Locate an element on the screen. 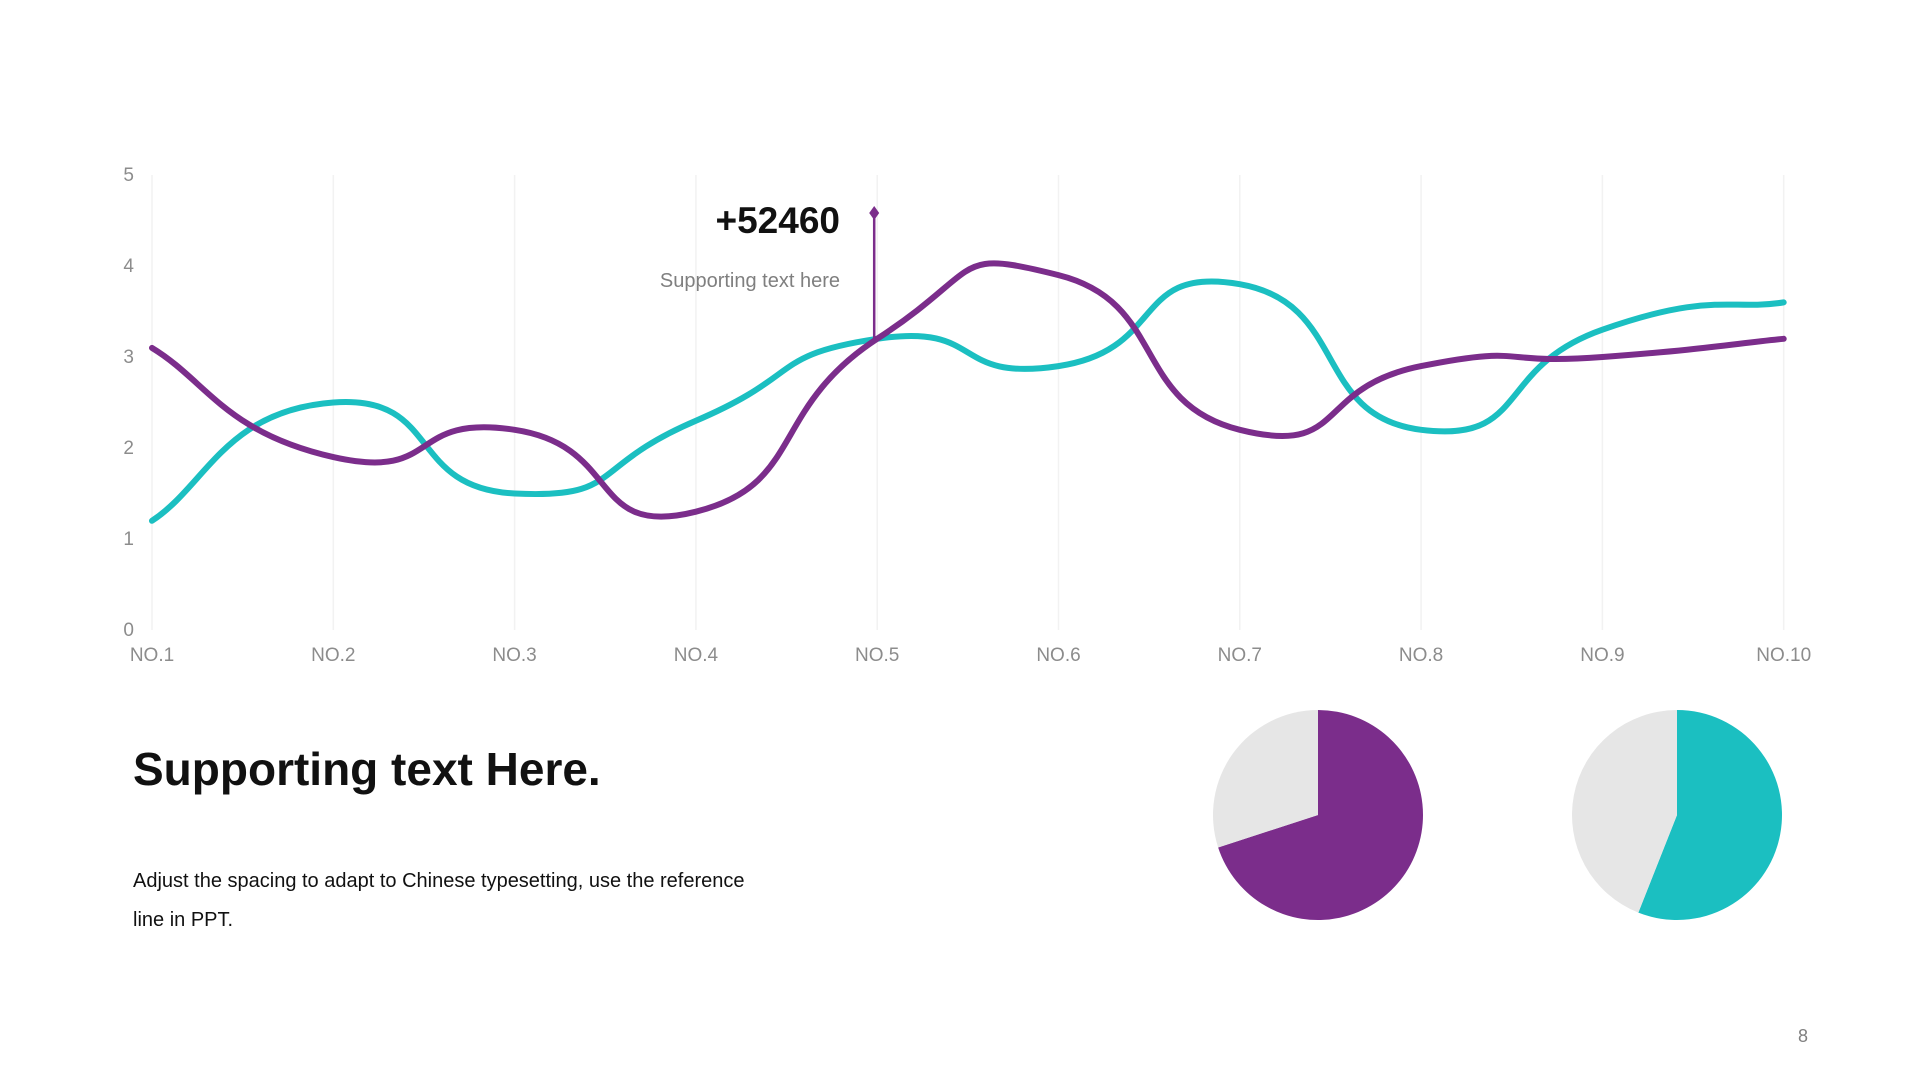 Image resolution: width=1920 pixels, height=1080 pixels. x-tick-label: NO.4 is located at coordinates (696, 655).